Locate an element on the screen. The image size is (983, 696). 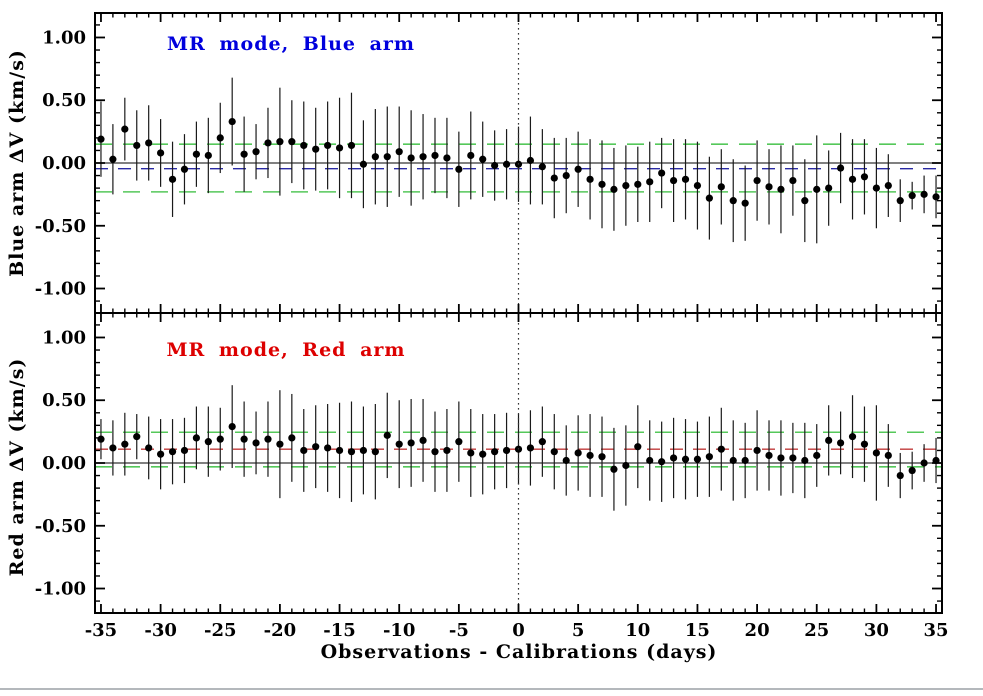
x-axis-label: Observations - Calibrations (days) is located at coordinates (519, 652).